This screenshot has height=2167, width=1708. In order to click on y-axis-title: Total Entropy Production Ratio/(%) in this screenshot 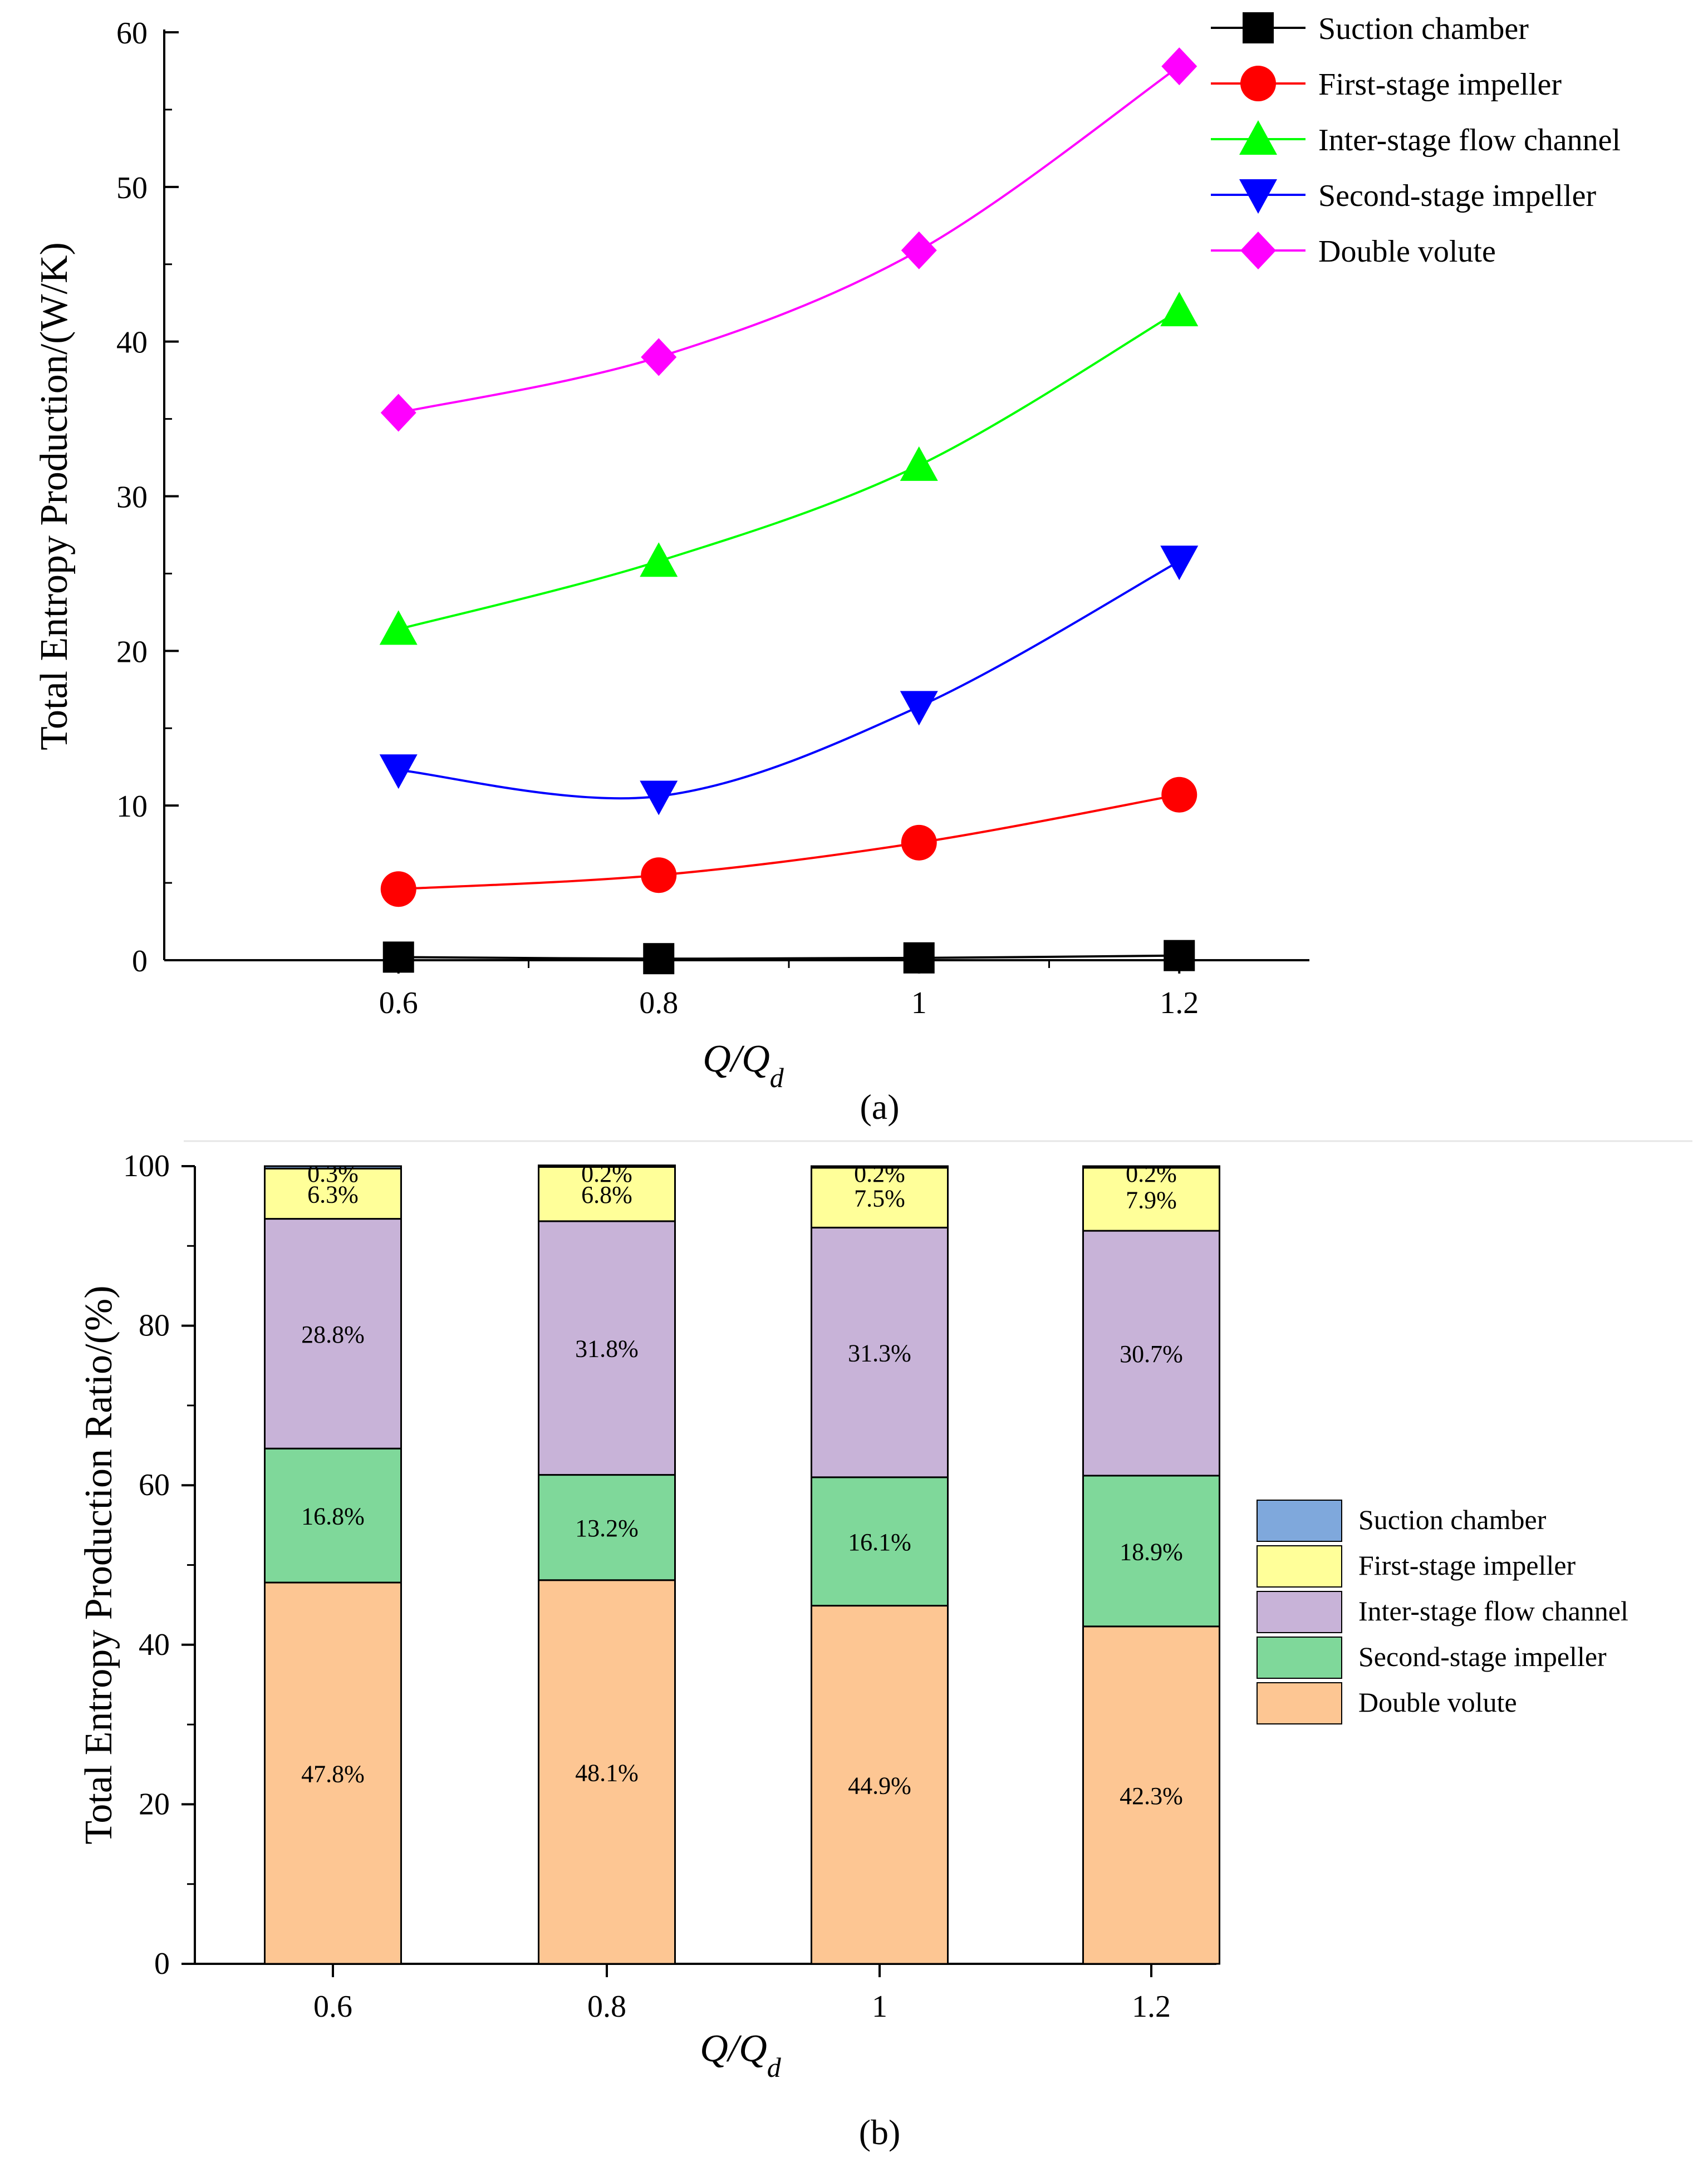, I will do `click(99, 1564)`.